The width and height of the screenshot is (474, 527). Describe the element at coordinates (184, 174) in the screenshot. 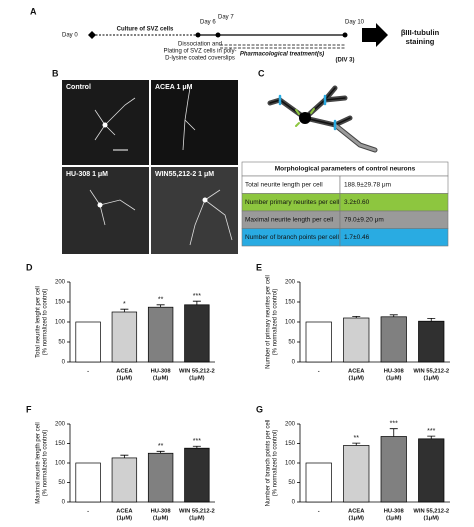

I see `image-label: WIN55,212-2 1 μM` at that location.